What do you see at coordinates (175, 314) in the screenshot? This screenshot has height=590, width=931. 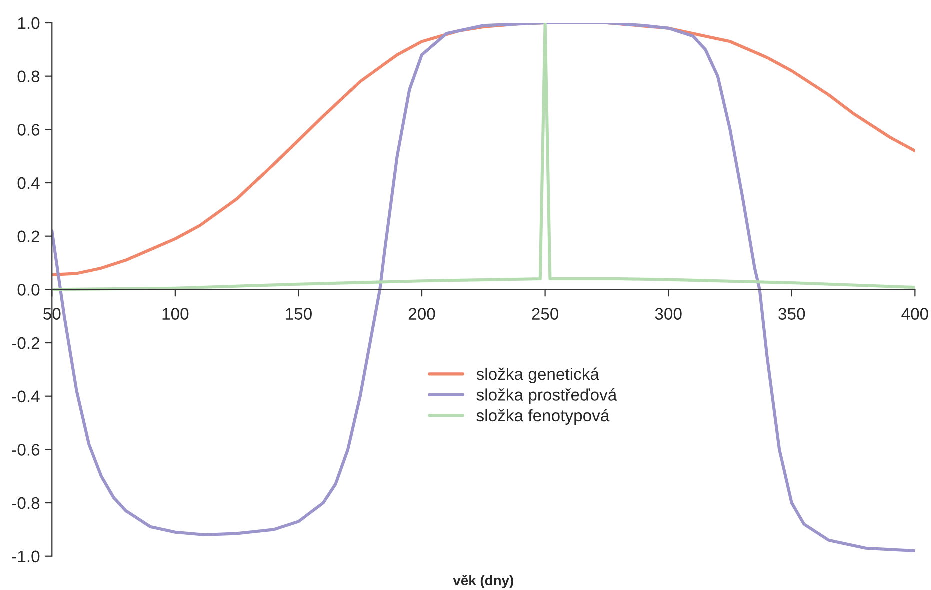 I see `x-tick-label: 100` at bounding box center [175, 314].